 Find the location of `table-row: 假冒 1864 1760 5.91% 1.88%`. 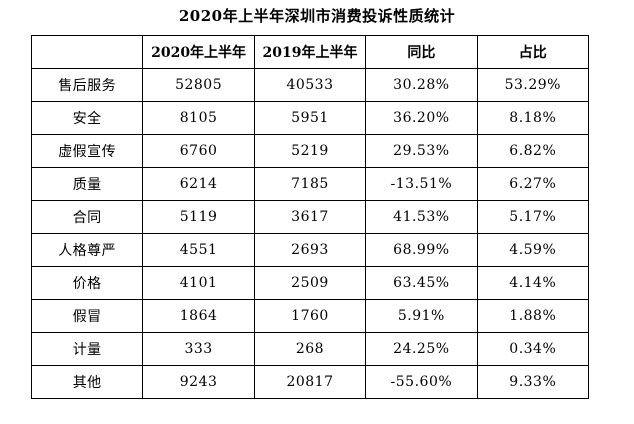

table-row: 假冒 1864 1760 5.91% 1.88% is located at coordinates (310, 316).